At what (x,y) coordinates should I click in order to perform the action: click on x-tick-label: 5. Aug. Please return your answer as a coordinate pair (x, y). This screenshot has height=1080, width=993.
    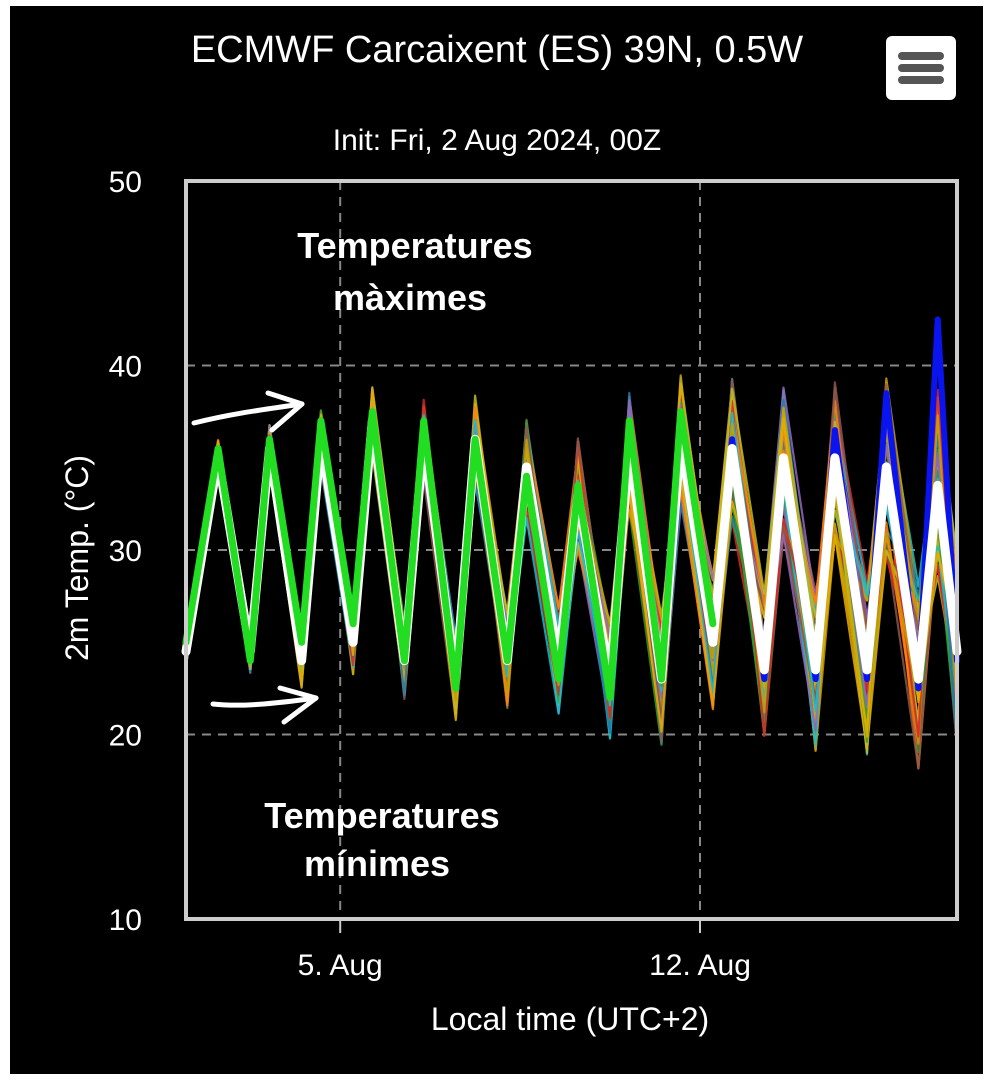
    Looking at the image, I should click on (340, 965).